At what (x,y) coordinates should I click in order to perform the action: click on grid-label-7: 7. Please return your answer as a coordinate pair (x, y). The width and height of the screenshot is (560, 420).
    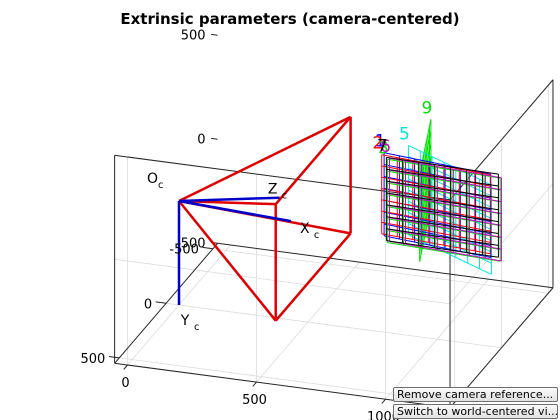
    Looking at the image, I should click on (382, 146).